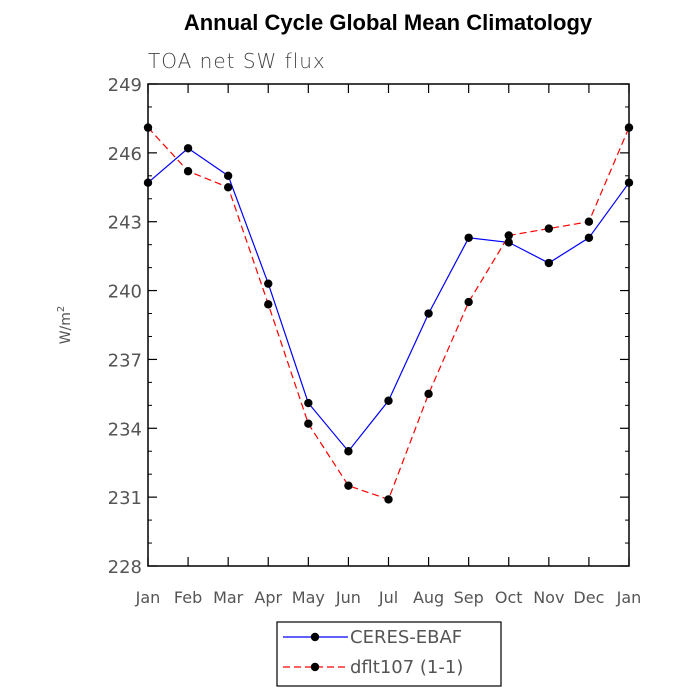  I want to click on x-tick-label: Dec, so click(588, 597).